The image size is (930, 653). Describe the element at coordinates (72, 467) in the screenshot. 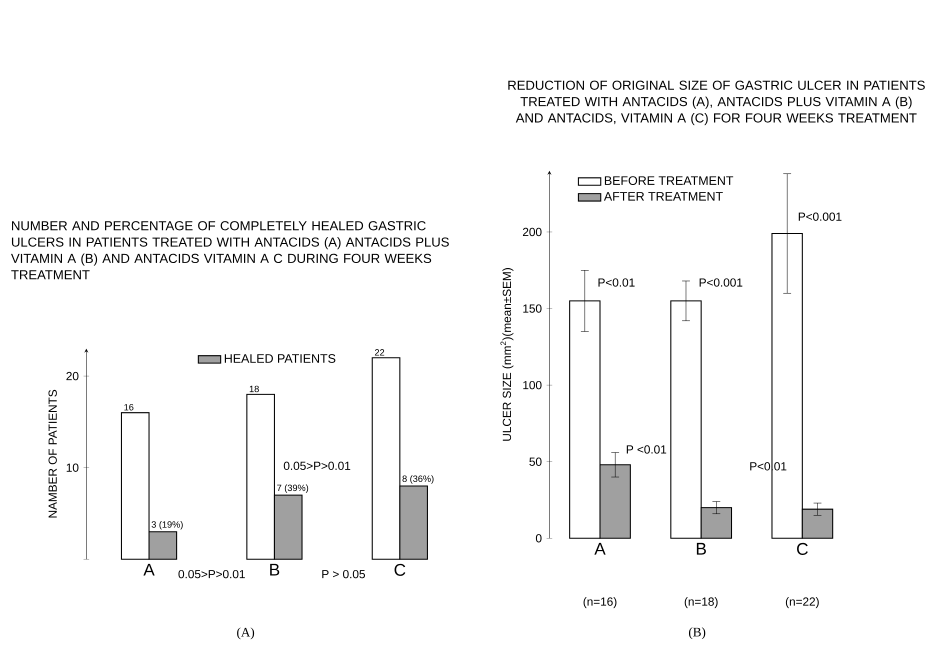

I see `y-tick-label: 10` at that location.